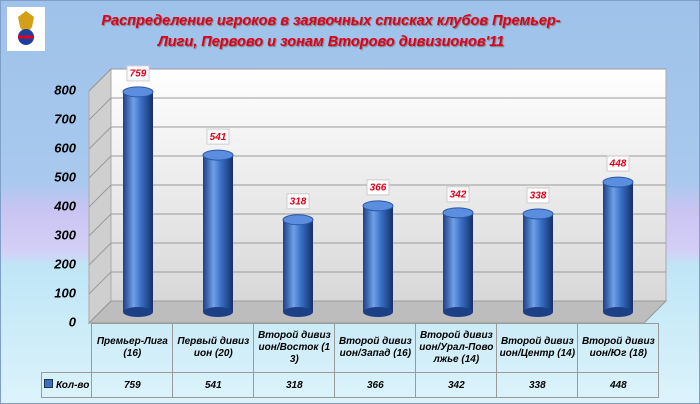  I want to click on legend-entry: Кол-во, so click(66, 385).